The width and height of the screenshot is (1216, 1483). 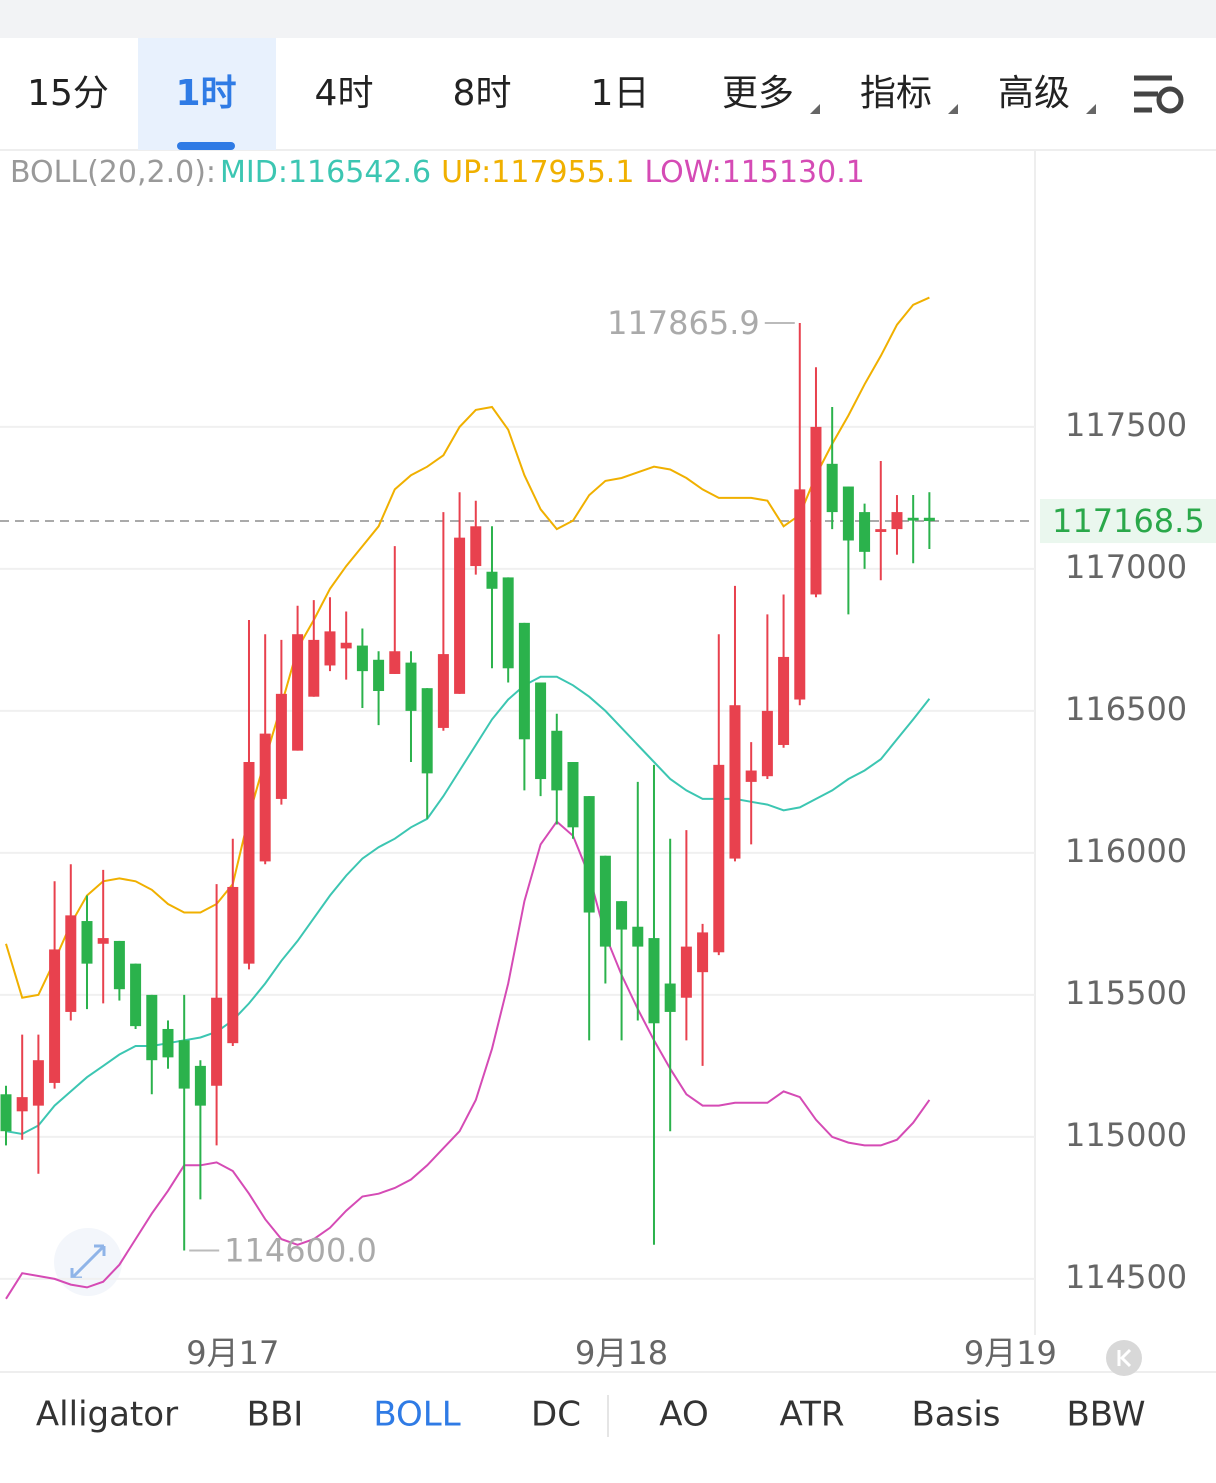 I want to click on active-tab-indicator, so click(x=206, y=146).